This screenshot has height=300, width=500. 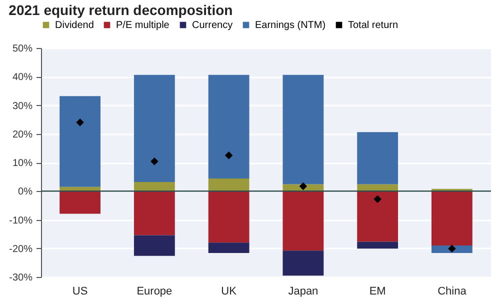 I want to click on x-tick-label: China, so click(x=453, y=292).